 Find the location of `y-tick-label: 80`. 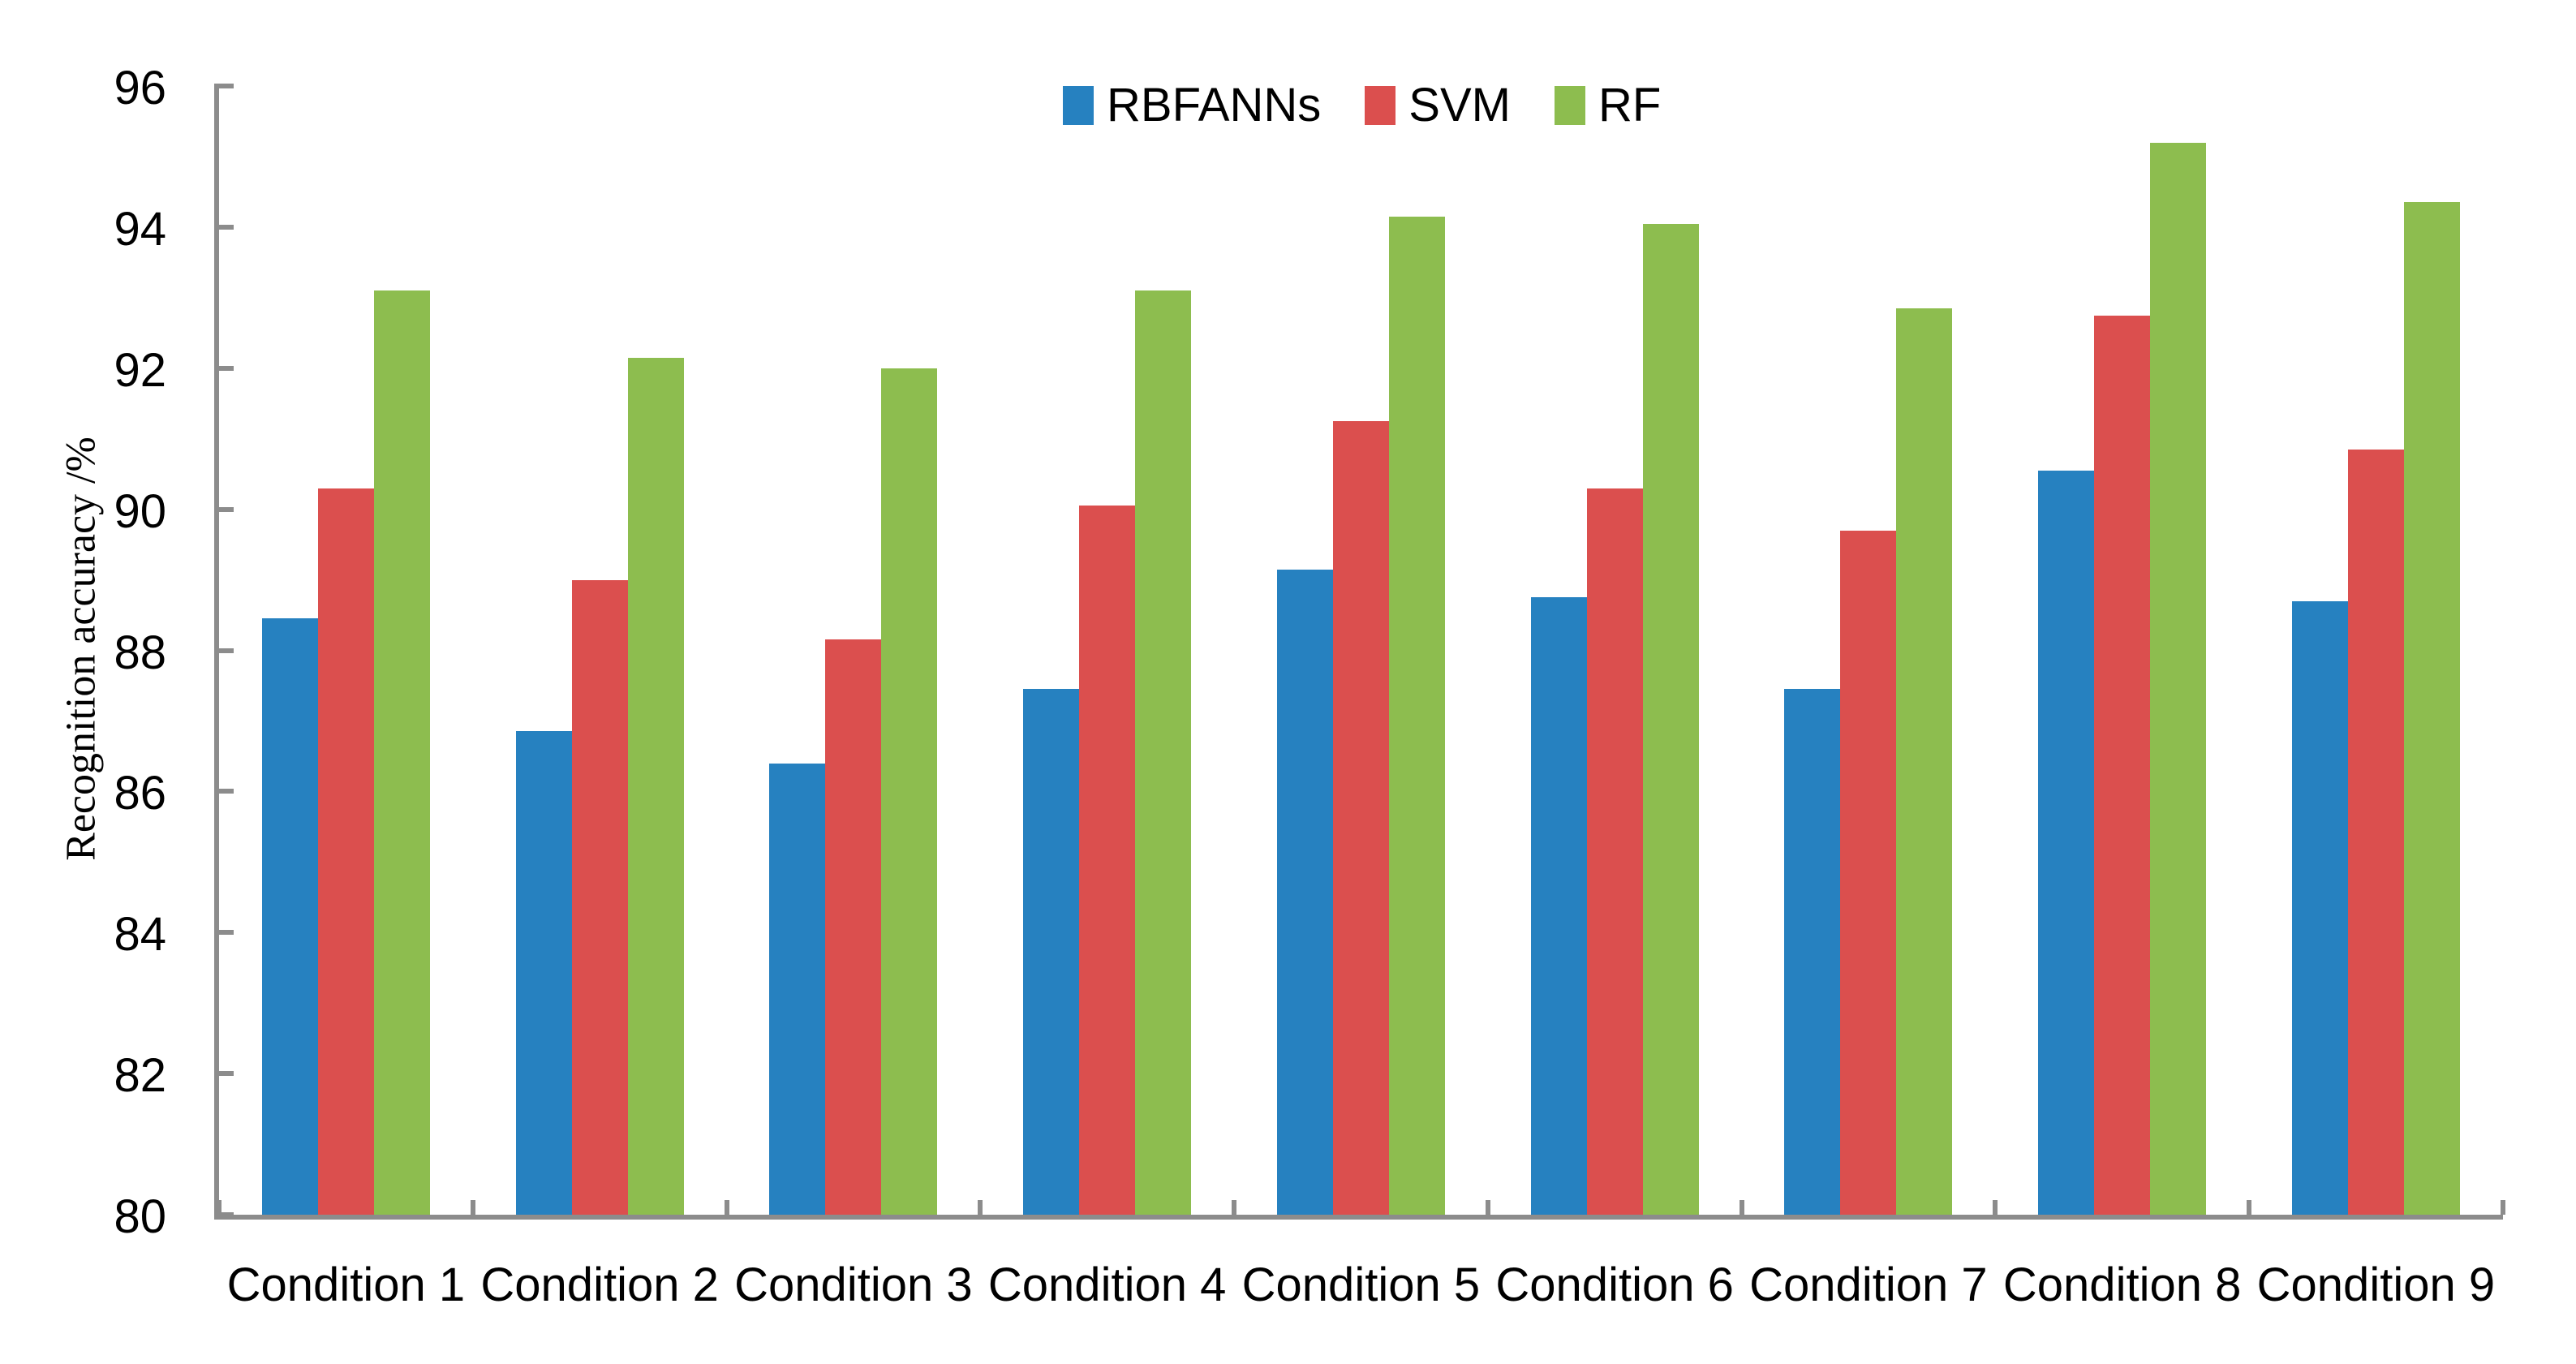

y-tick-label: 80 is located at coordinates (140, 1216).